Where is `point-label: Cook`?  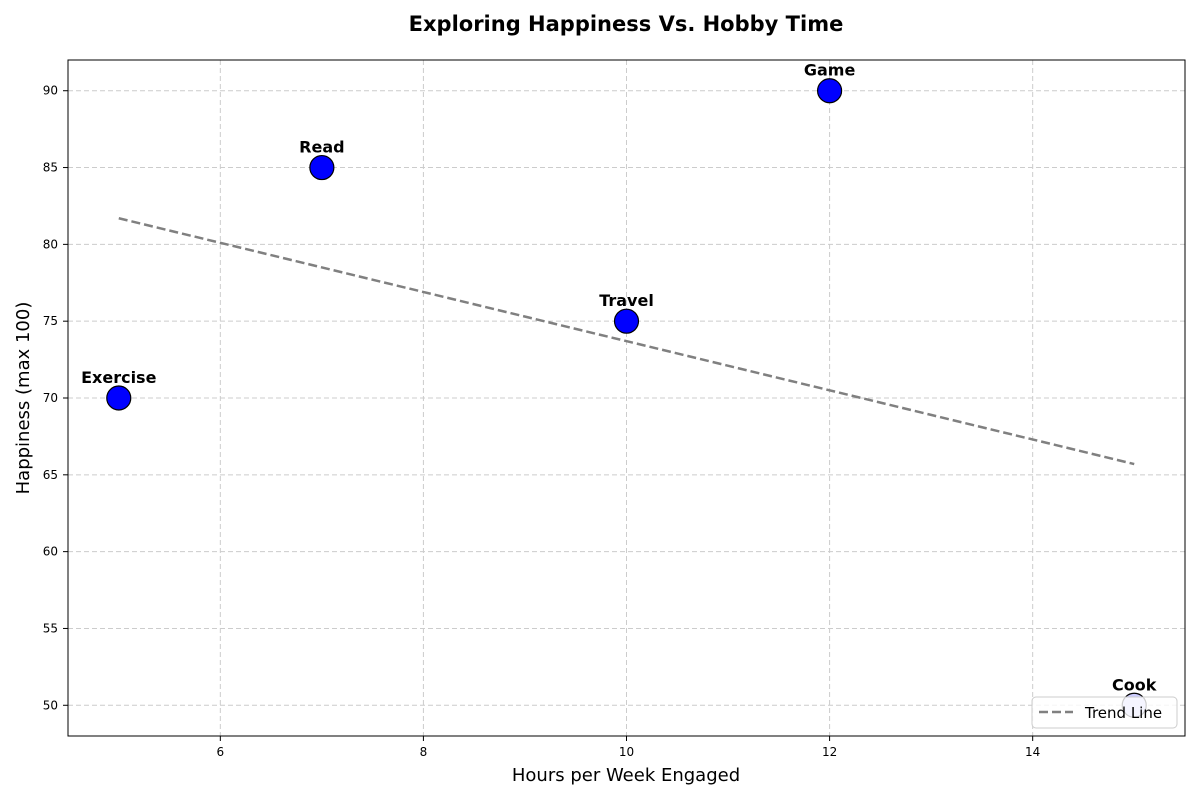 point-label: Cook is located at coordinates (1134, 684).